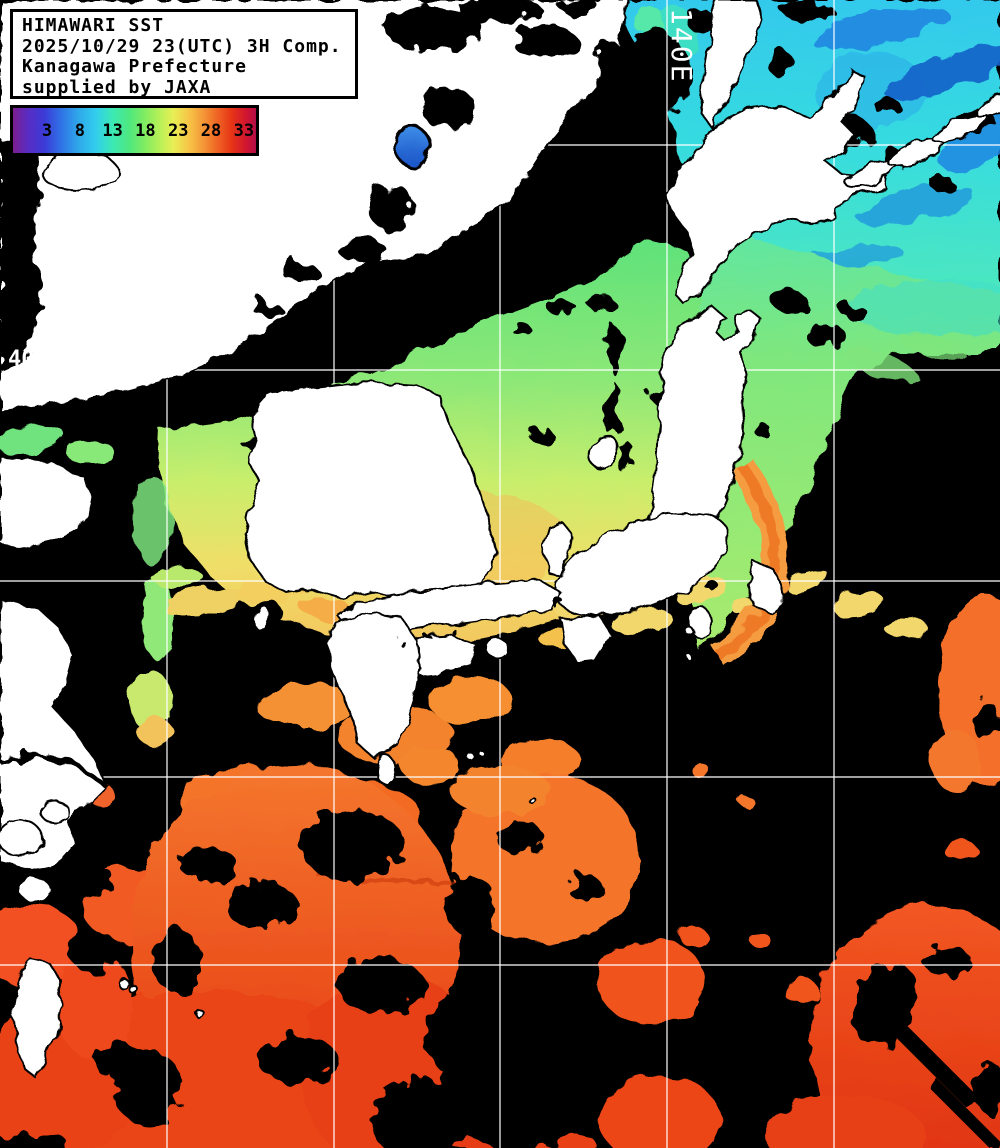 Image resolution: width=1000 pixels, height=1148 pixels. Describe the element at coordinates (145, 130) in the screenshot. I see `colorbar-tick-18: 18` at that location.